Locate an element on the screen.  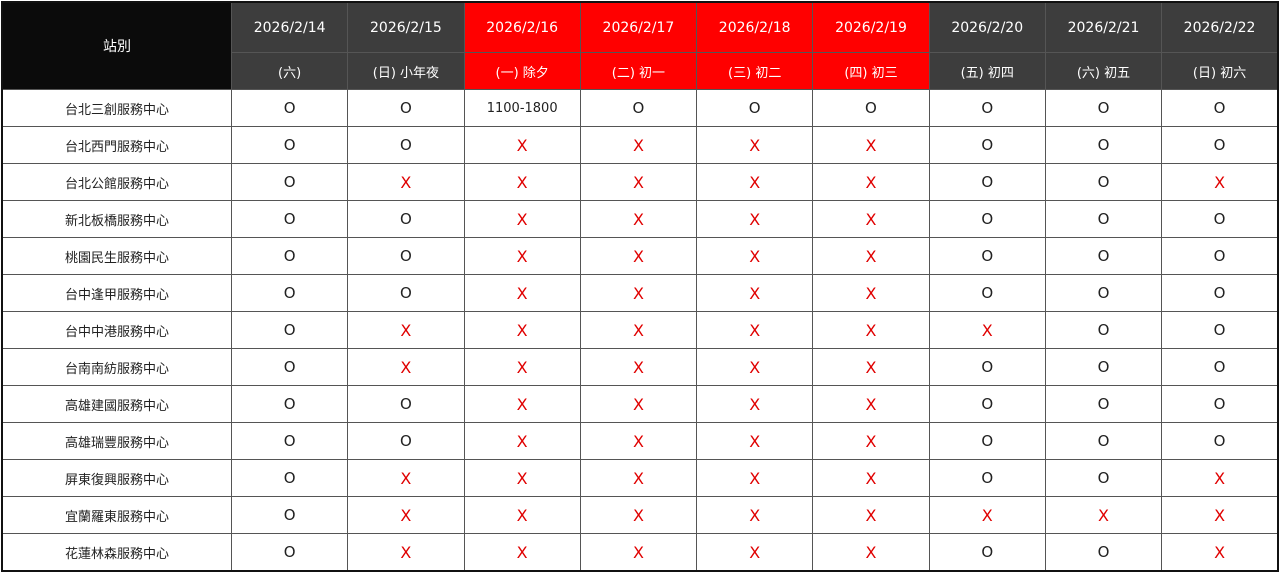
table-row: 花蓮林森服務中心 O X X X X X O O X is located at coordinates (640, 552).